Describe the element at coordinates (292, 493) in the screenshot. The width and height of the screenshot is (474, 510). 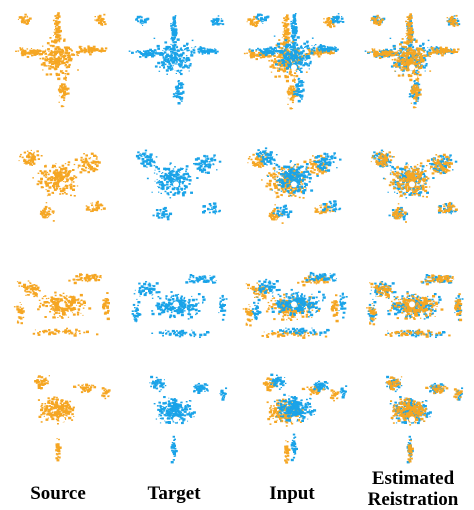
I see `column-label-input: Input` at that location.